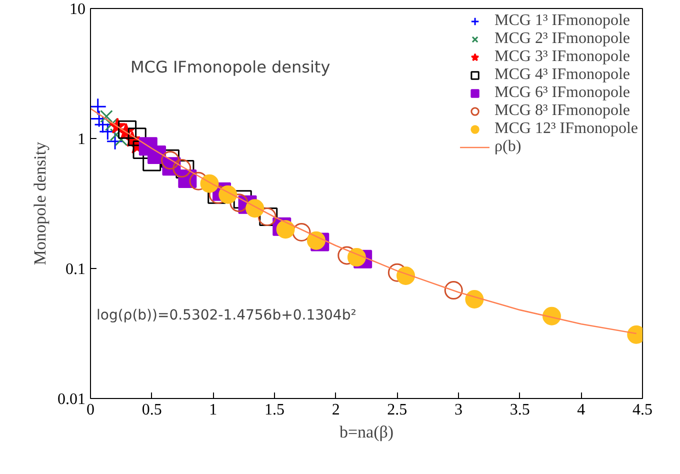  What do you see at coordinates (72, 399) in the screenshot?
I see `y-tick-label: 0.01` at bounding box center [72, 399].